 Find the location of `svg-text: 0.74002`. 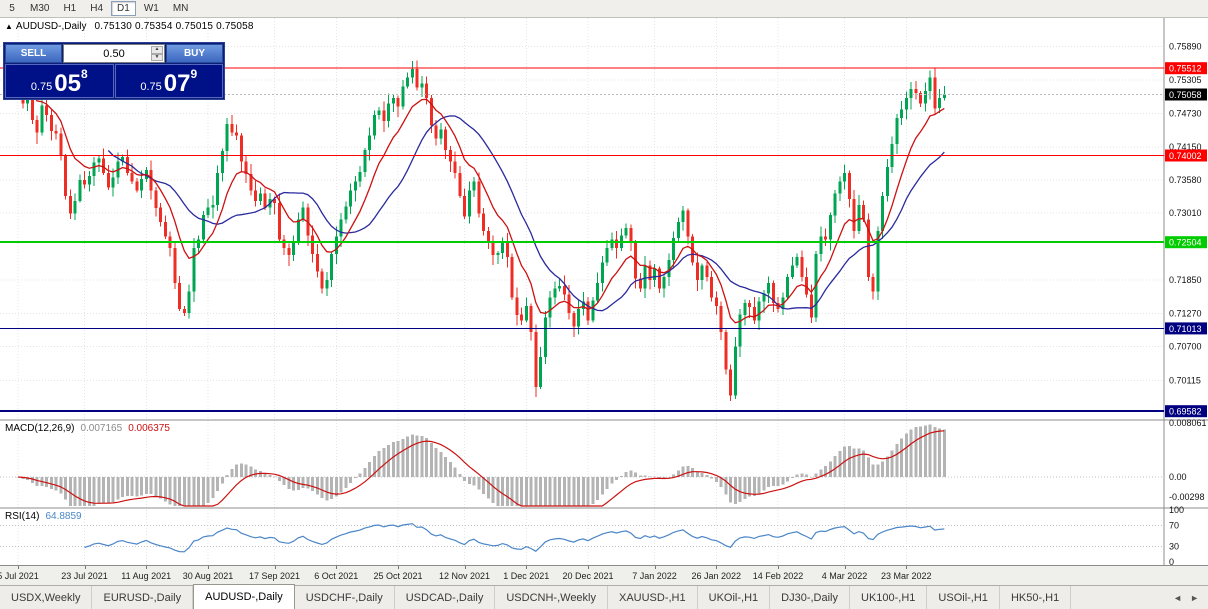

svg-text: 0.74002 is located at coordinates (1185, 156).